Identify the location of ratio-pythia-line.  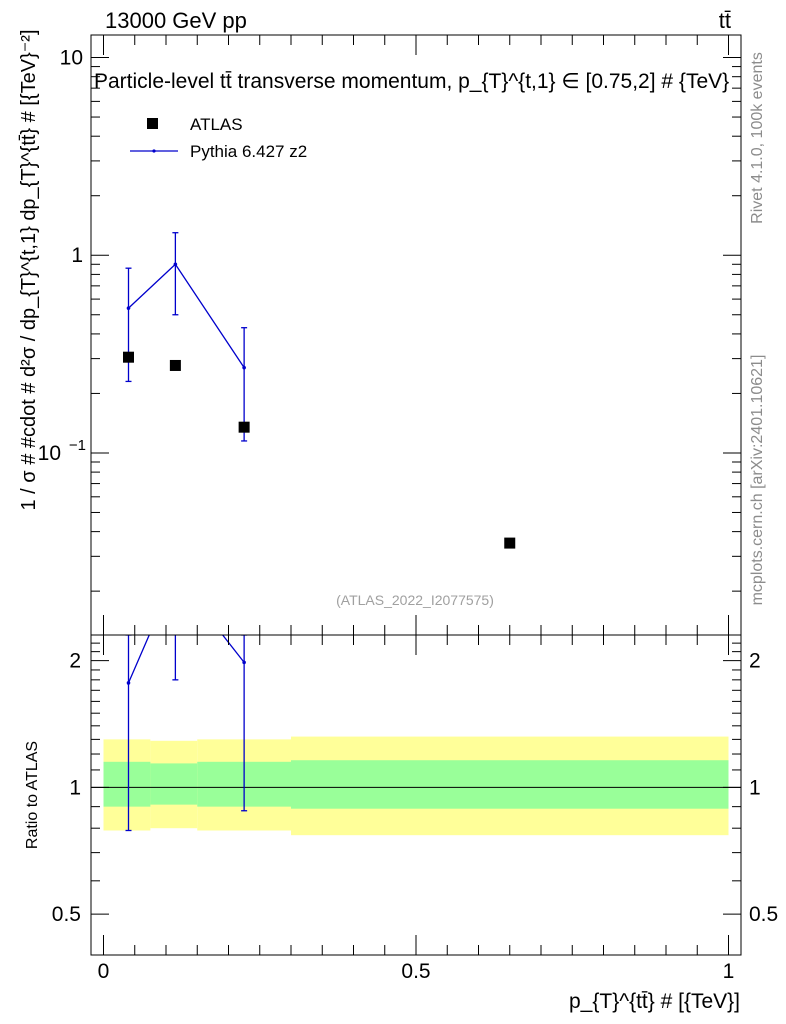
(186, 659).